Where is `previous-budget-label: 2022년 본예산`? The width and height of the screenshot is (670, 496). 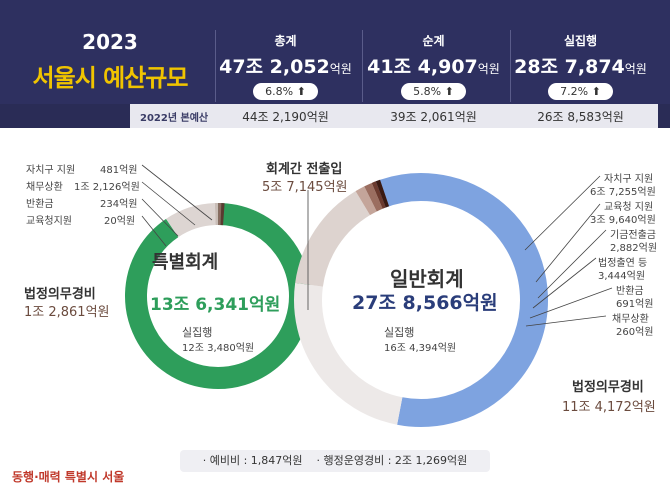
previous-budget-label: 2022년 본예산 is located at coordinates (174, 118).